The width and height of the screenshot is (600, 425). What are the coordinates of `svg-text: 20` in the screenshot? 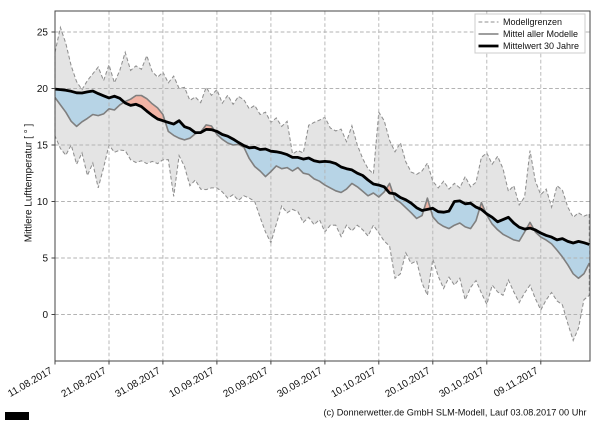 It's located at (43, 89).